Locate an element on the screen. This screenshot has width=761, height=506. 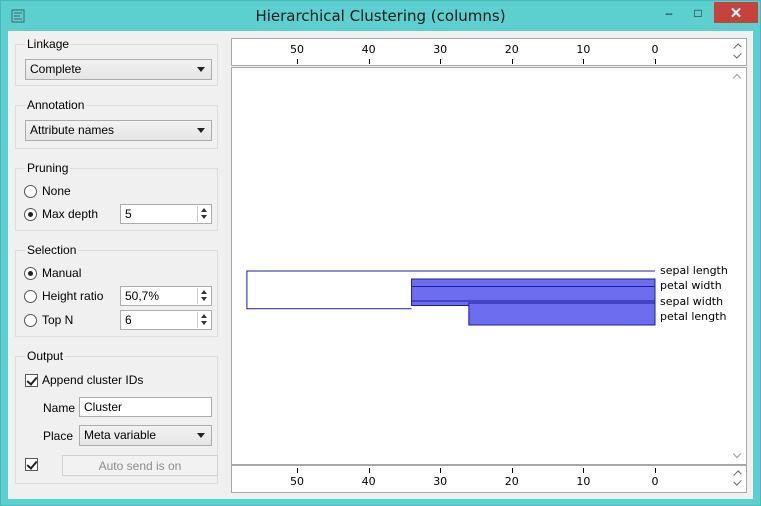
pruning-title: Pruning is located at coordinates (48, 168).